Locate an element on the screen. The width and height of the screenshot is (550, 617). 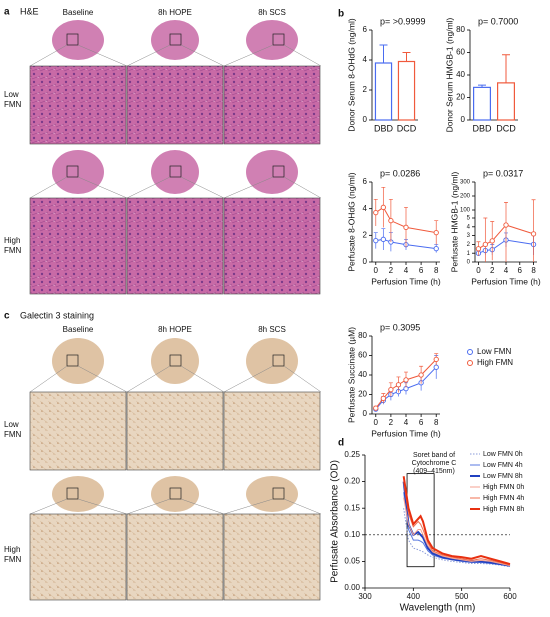
x-tick-label: 400 is located at coordinates (414, 596).